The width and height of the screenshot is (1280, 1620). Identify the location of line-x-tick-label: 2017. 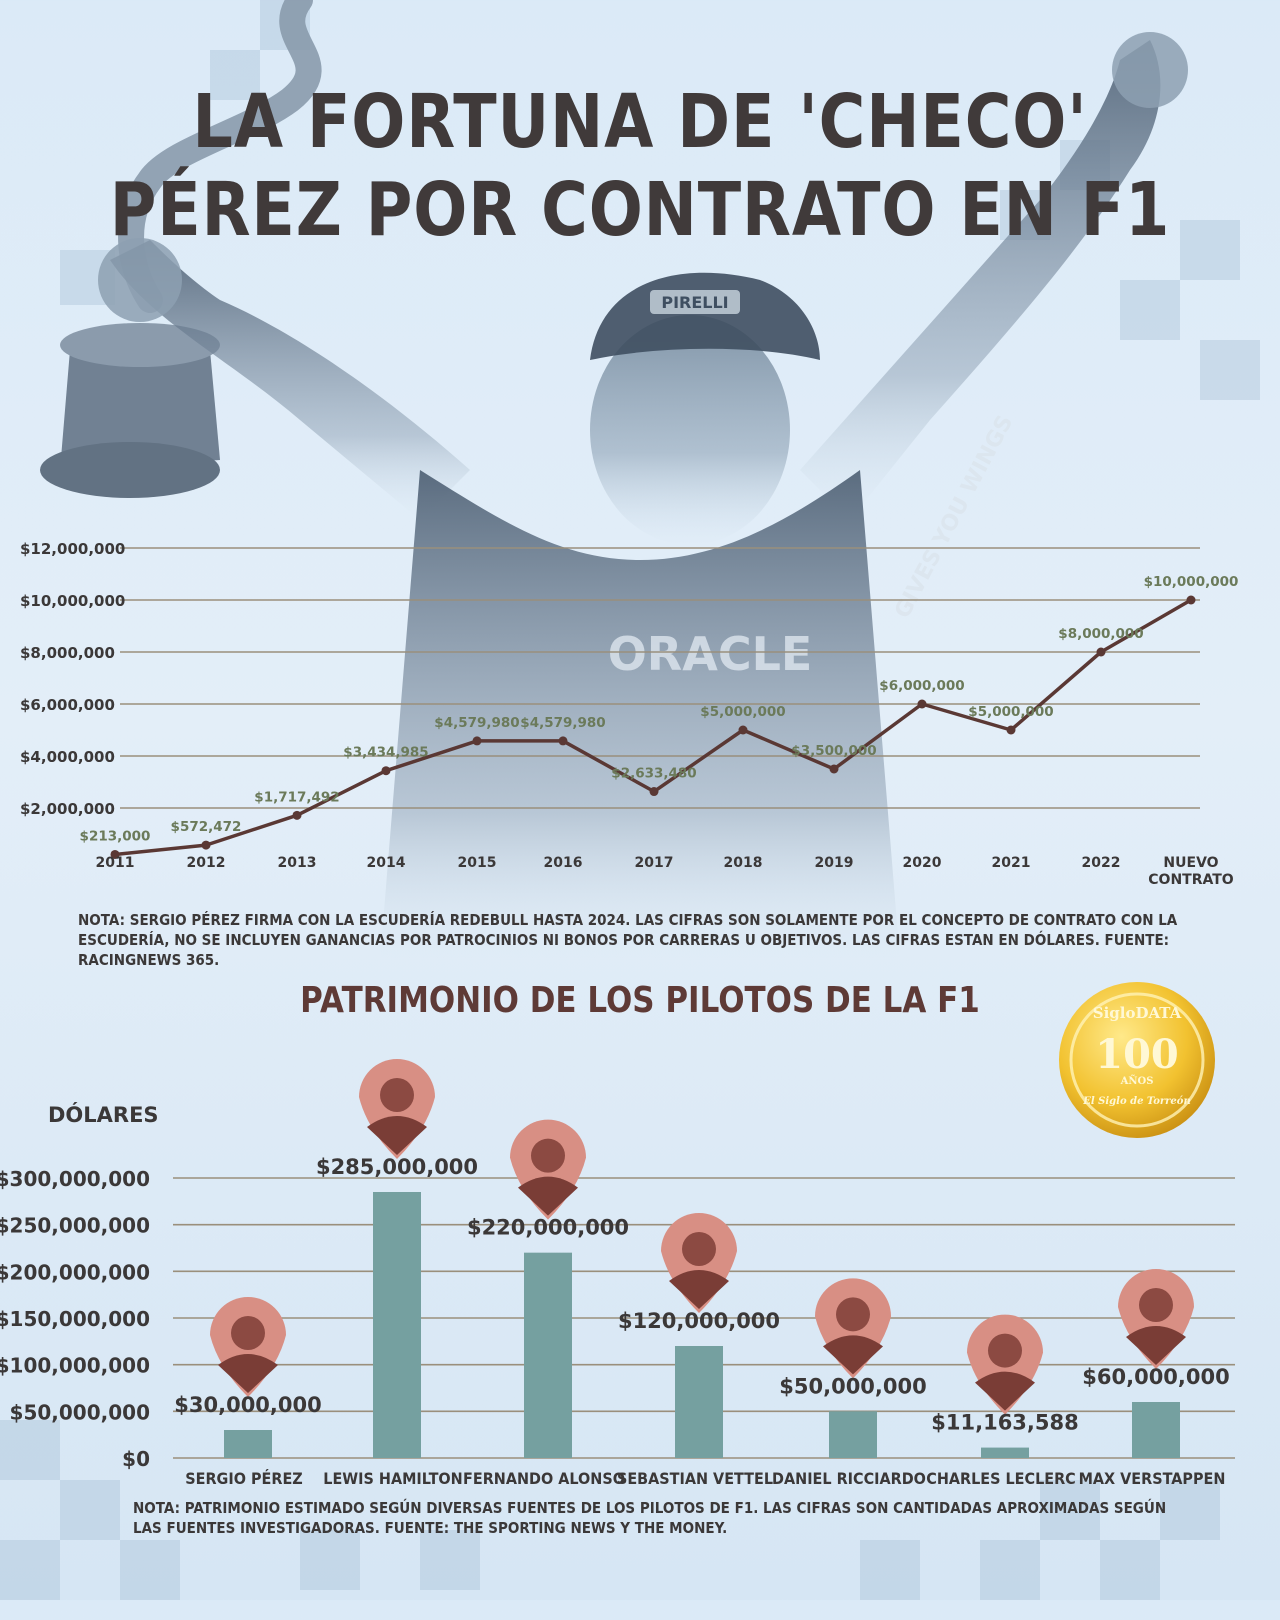
(654, 863).